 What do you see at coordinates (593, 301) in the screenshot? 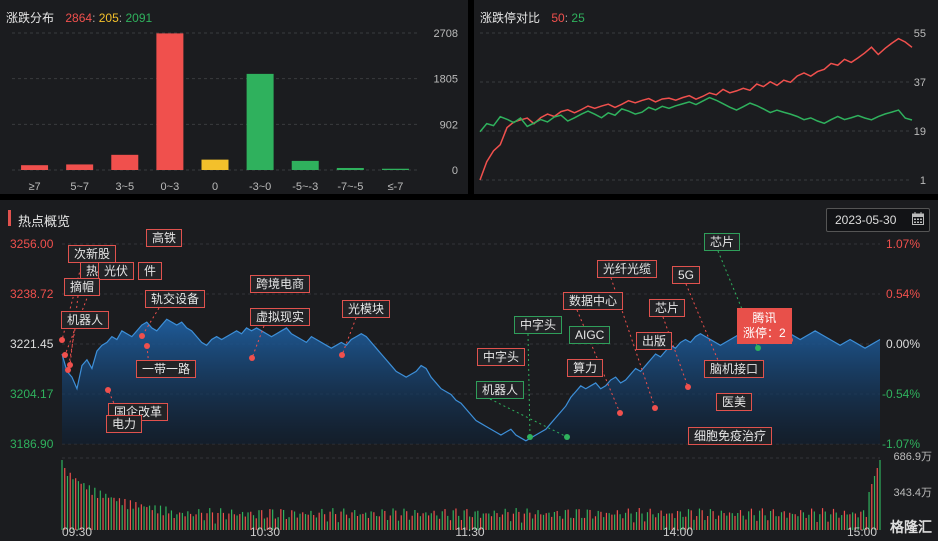
I see `hot-tag: 数据中心` at bounding box center [593, 301].